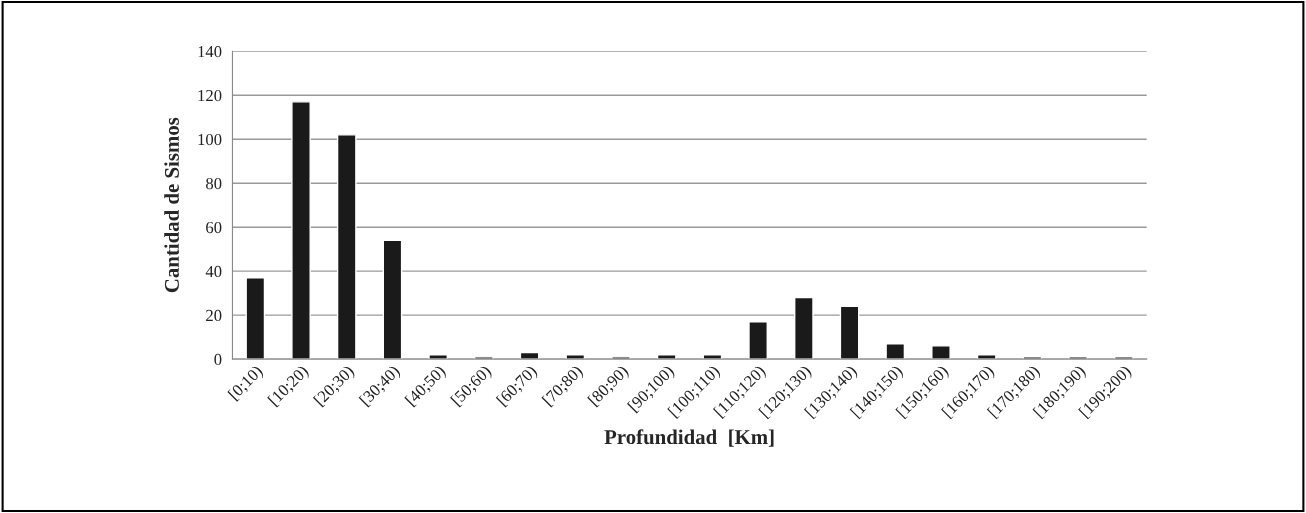  Describe the element at coordinates (210, 95) in the screenshot. I see `y-tick-label: 120` at that location.